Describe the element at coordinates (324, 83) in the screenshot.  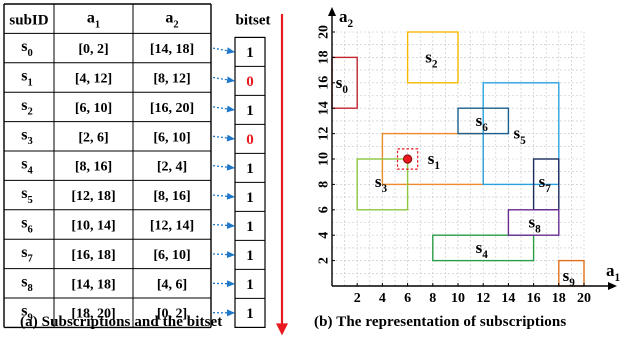
I see `y-tick-label: 16` at that location.